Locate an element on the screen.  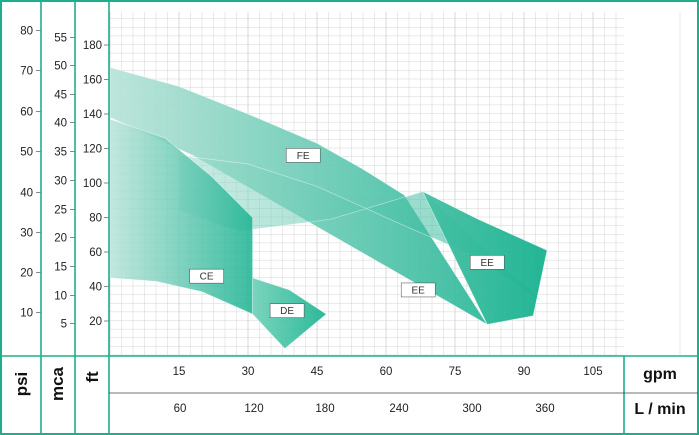
gpm-tick-label: 30 is located at coordinates (248, 372).